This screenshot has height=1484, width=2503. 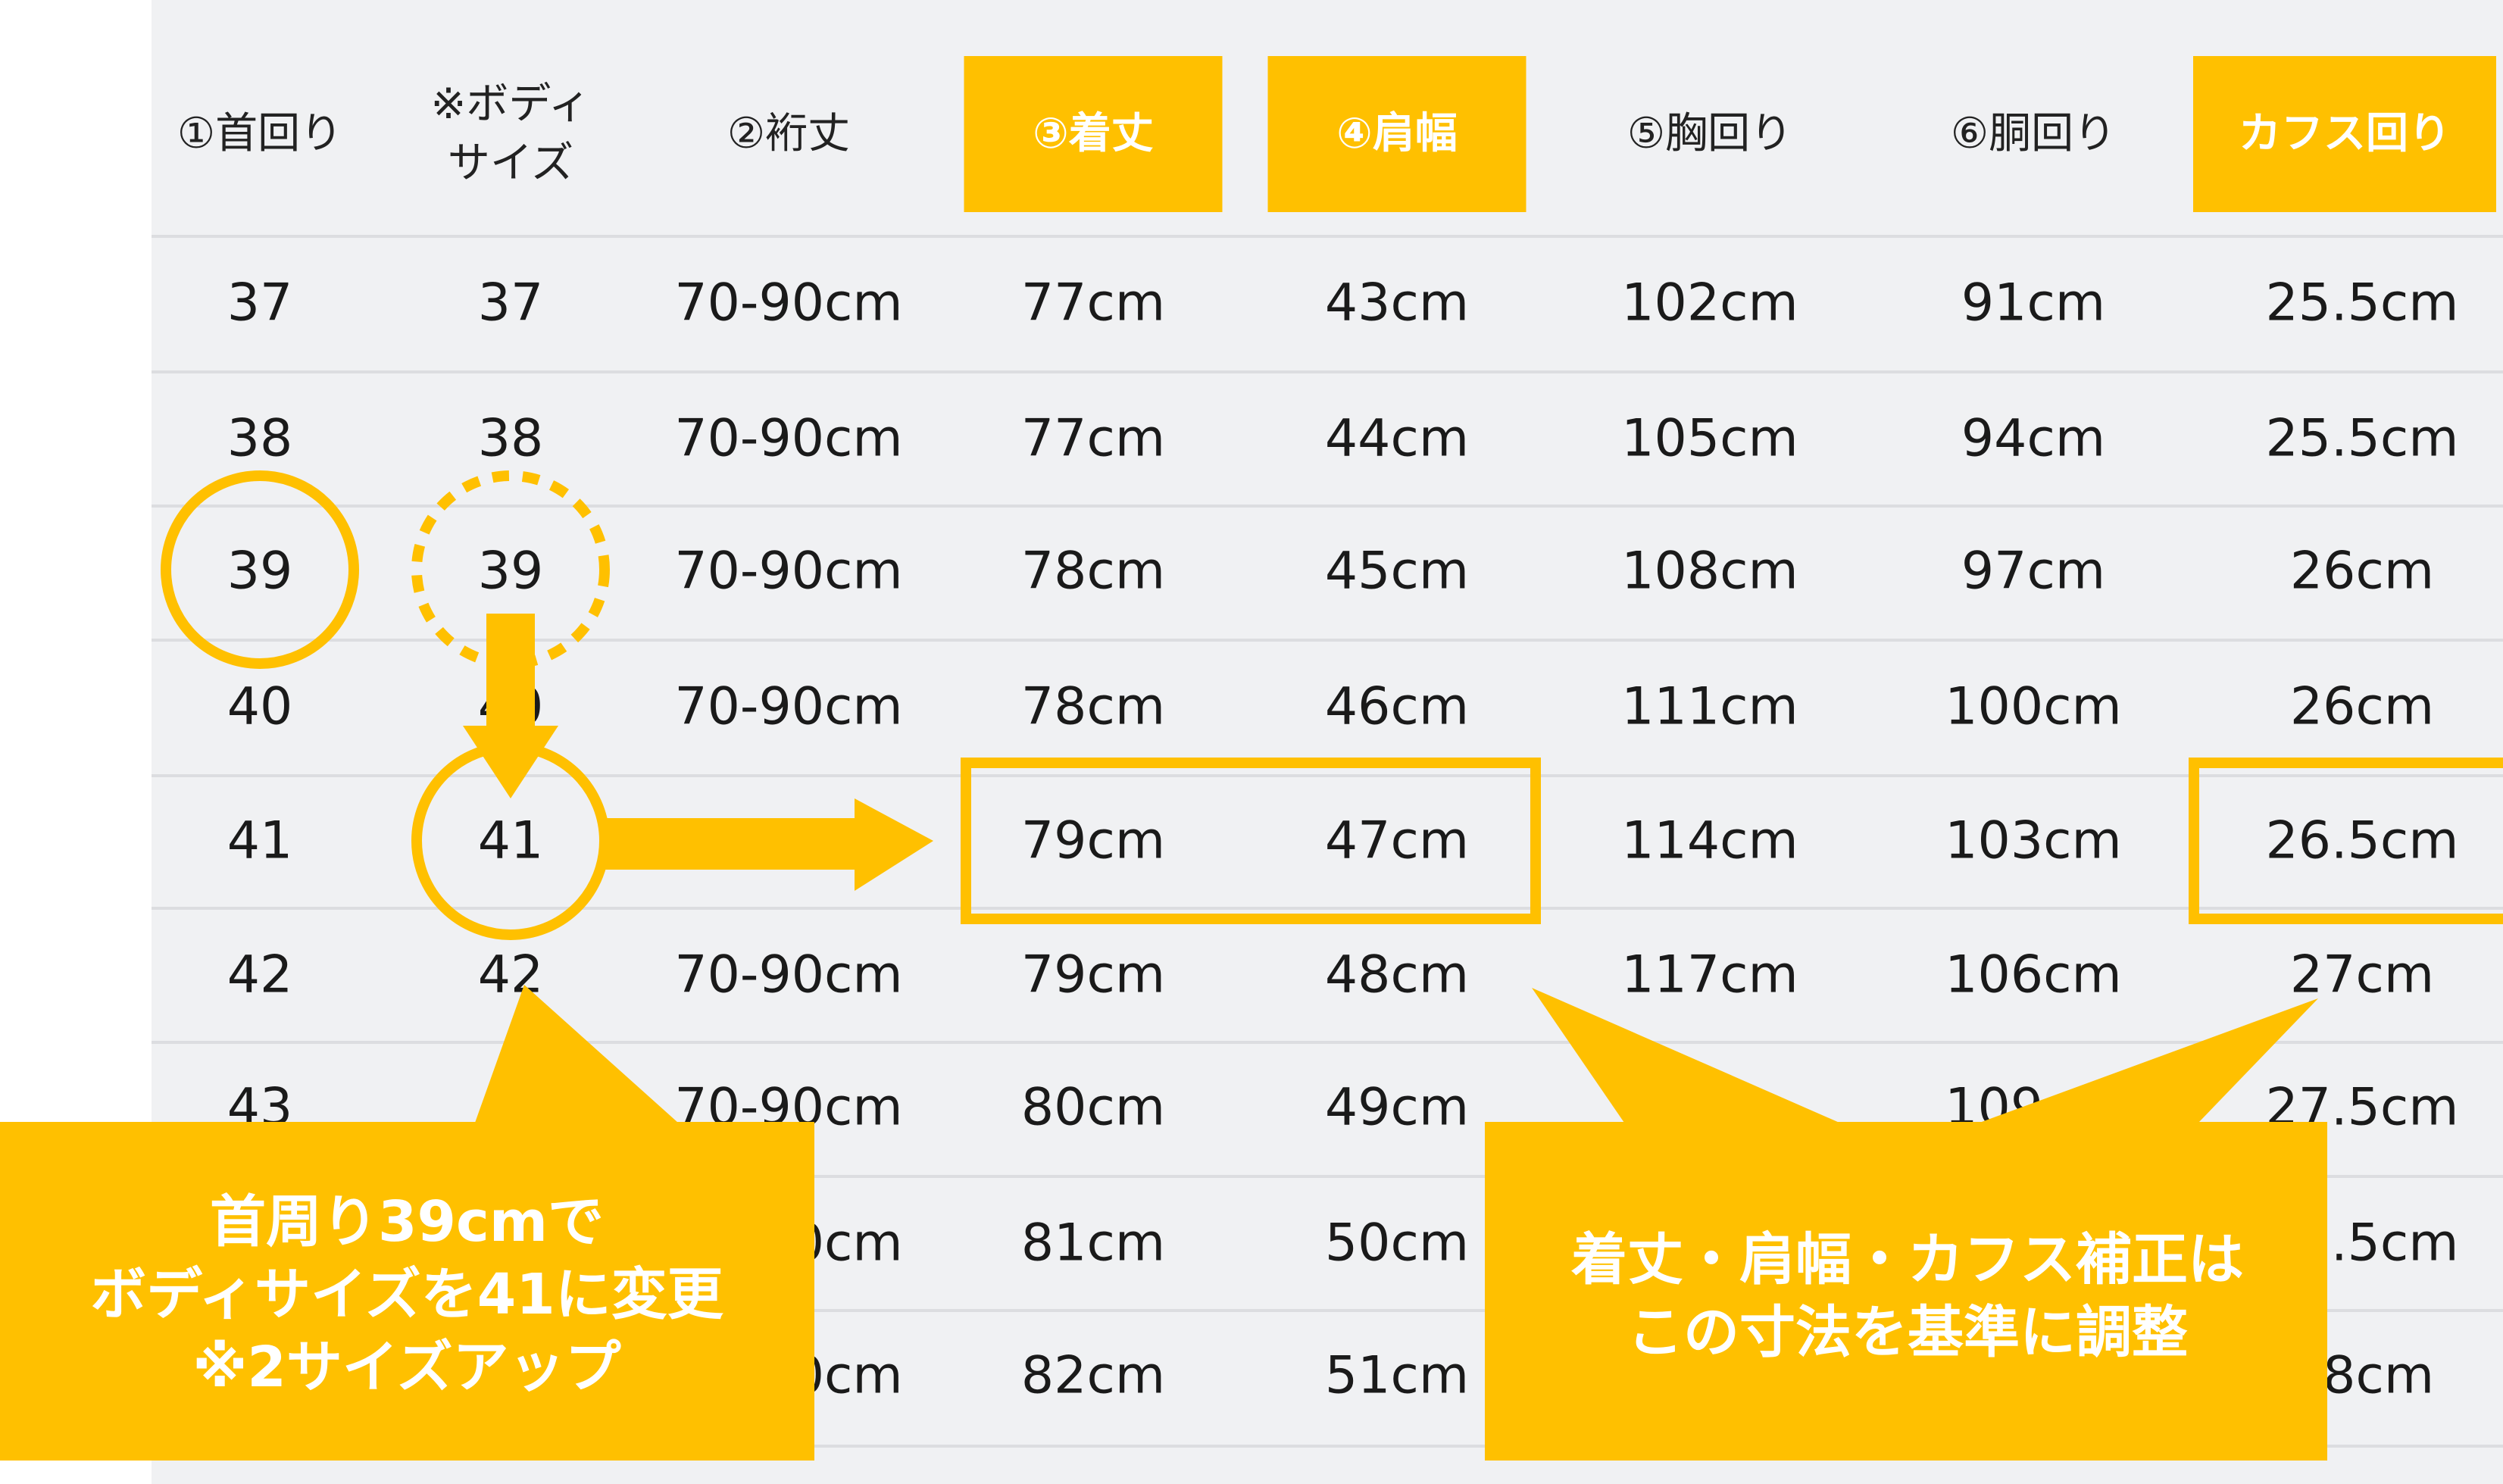 What do you see at coordinates (1397, 706) in the screenshot?
I see `table-cell: 46cm` at bounding box center [1397, 706].